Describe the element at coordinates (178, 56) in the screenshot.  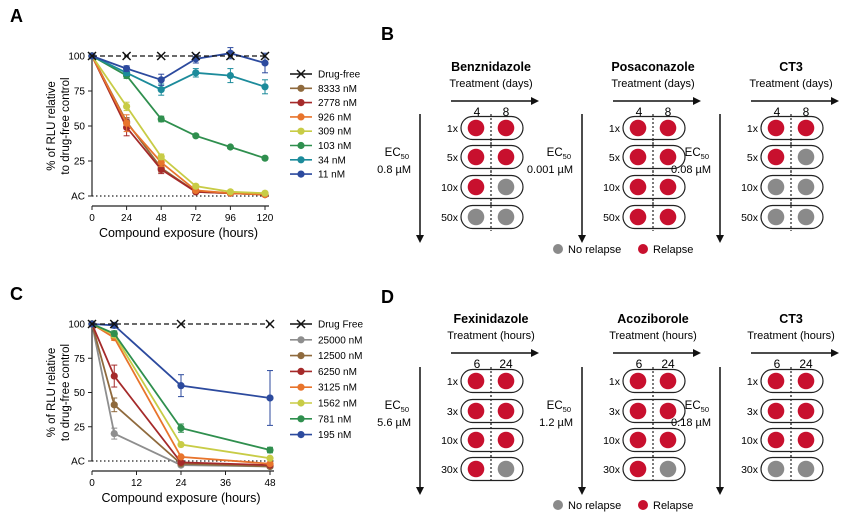
I see `series-drug-free` at that location.